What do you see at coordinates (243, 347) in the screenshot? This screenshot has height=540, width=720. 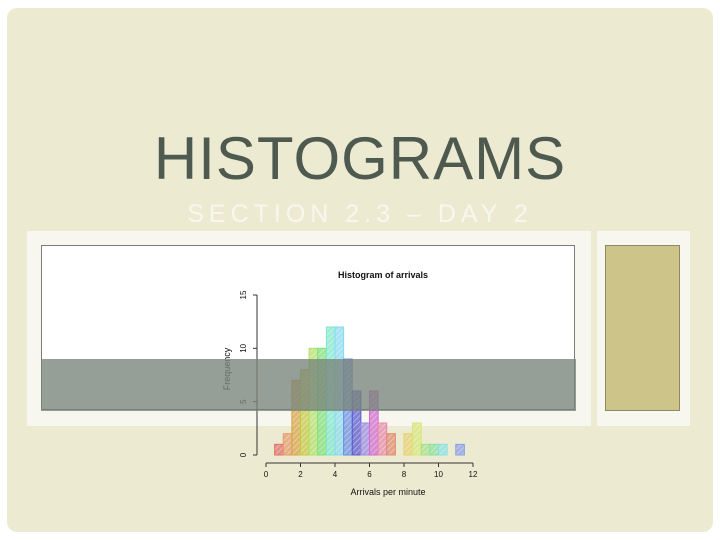 I see `y-tick-label: 10` at bounding box center [243, 347].